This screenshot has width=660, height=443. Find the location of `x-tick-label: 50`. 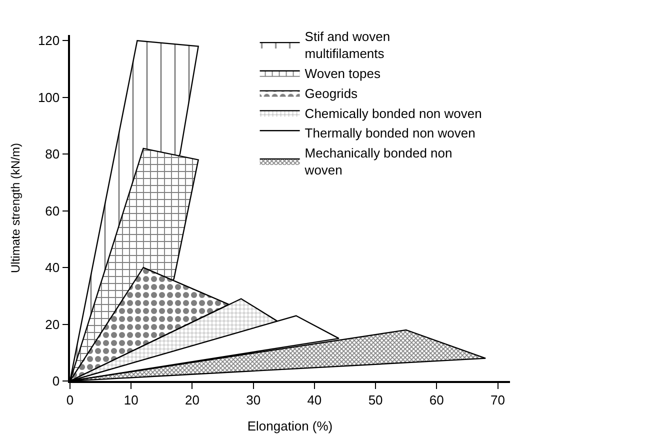

x-tick-label: 50 is located at coordinates (375, 400).